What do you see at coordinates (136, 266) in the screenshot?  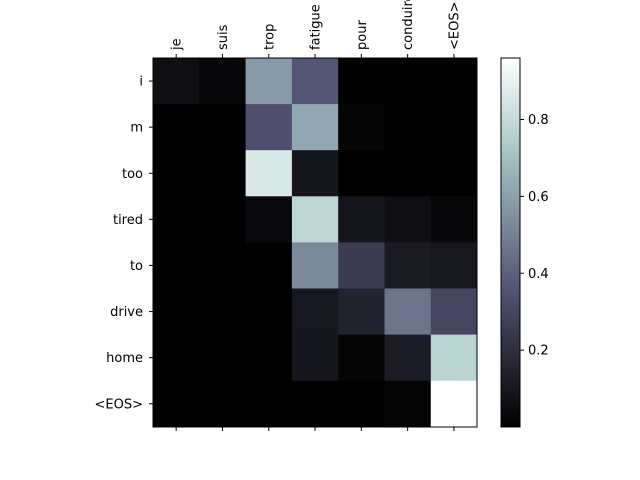 I see `y-tick-label: to` at bounding box center [136, 266].